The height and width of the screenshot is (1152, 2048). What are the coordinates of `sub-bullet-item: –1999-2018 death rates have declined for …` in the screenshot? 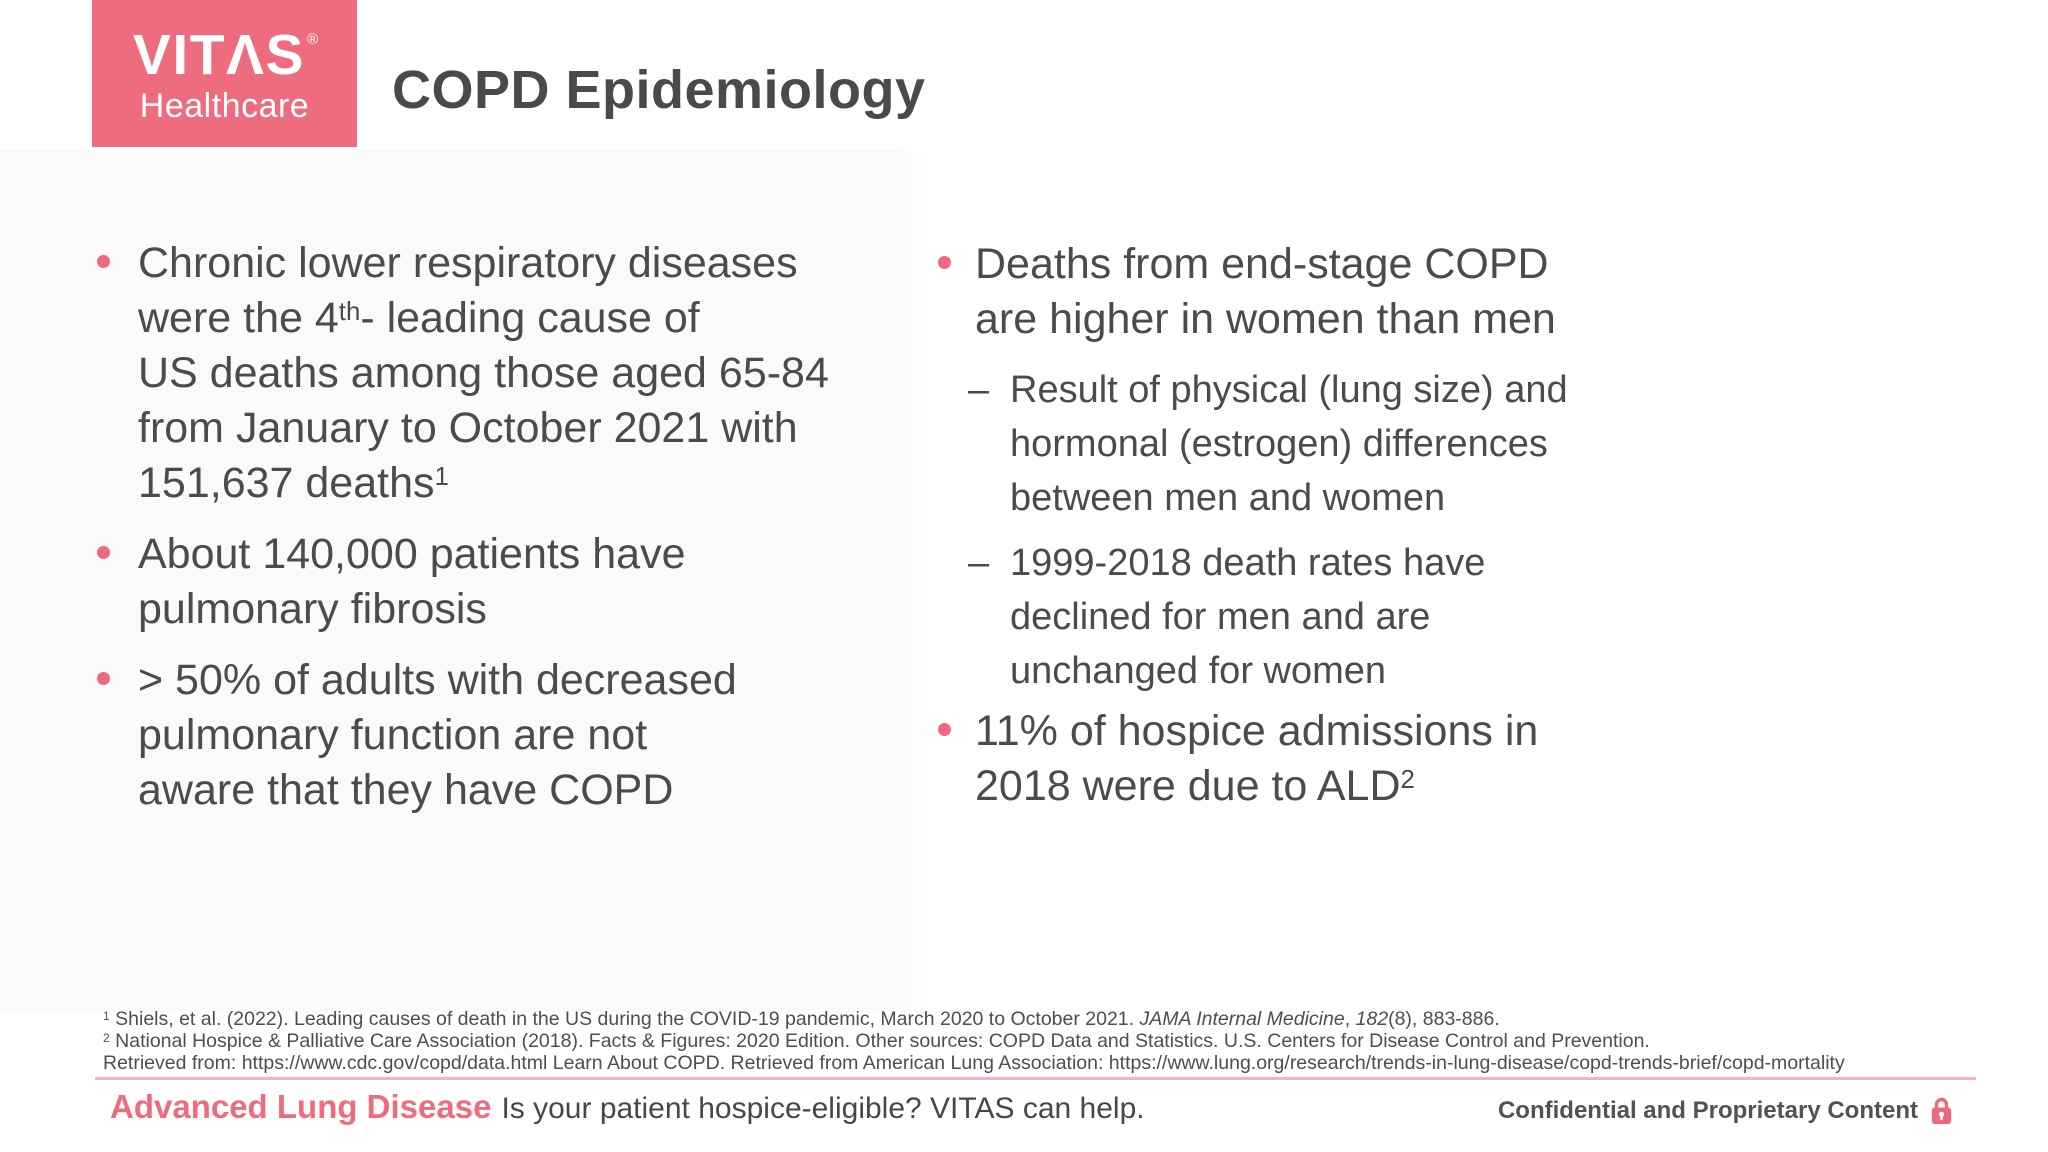 It's located at (1378, 617).